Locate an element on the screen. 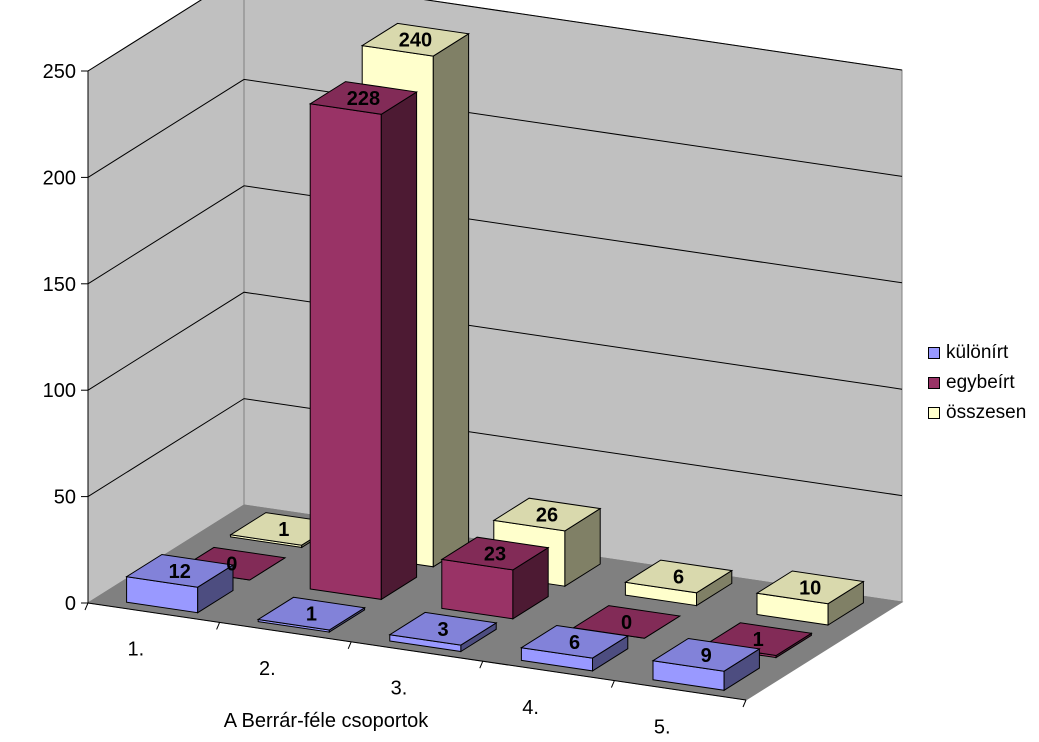  data-label-osszesen-2: 240 is located at coordinates (415, 41).